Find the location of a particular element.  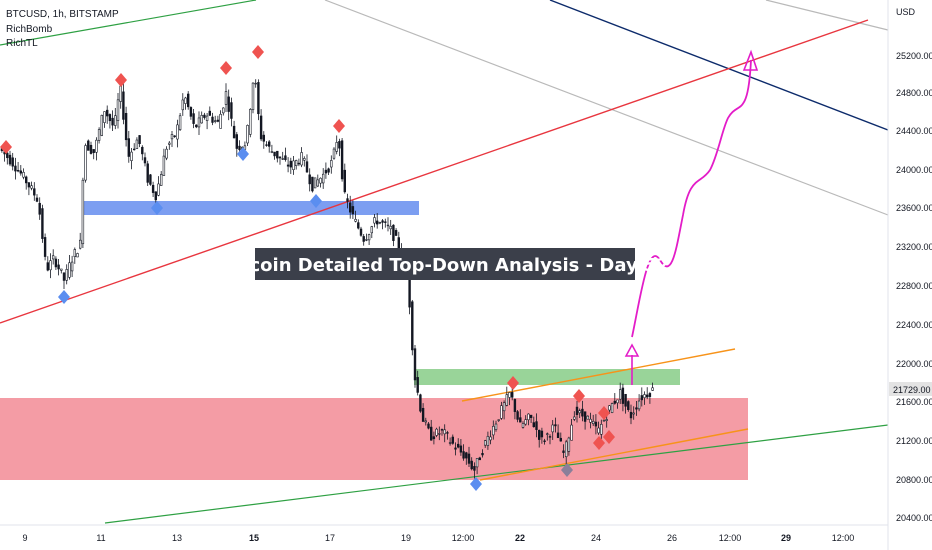

resistance-band is located at coordinates (547, 377).